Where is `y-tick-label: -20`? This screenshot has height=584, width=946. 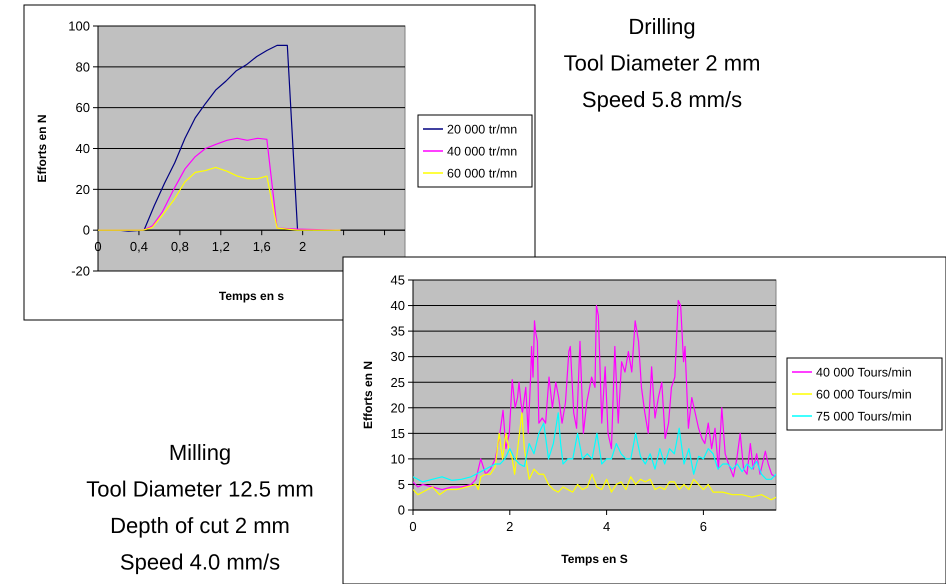 y-tick-label: -20 is located at coordinates (80, 271).